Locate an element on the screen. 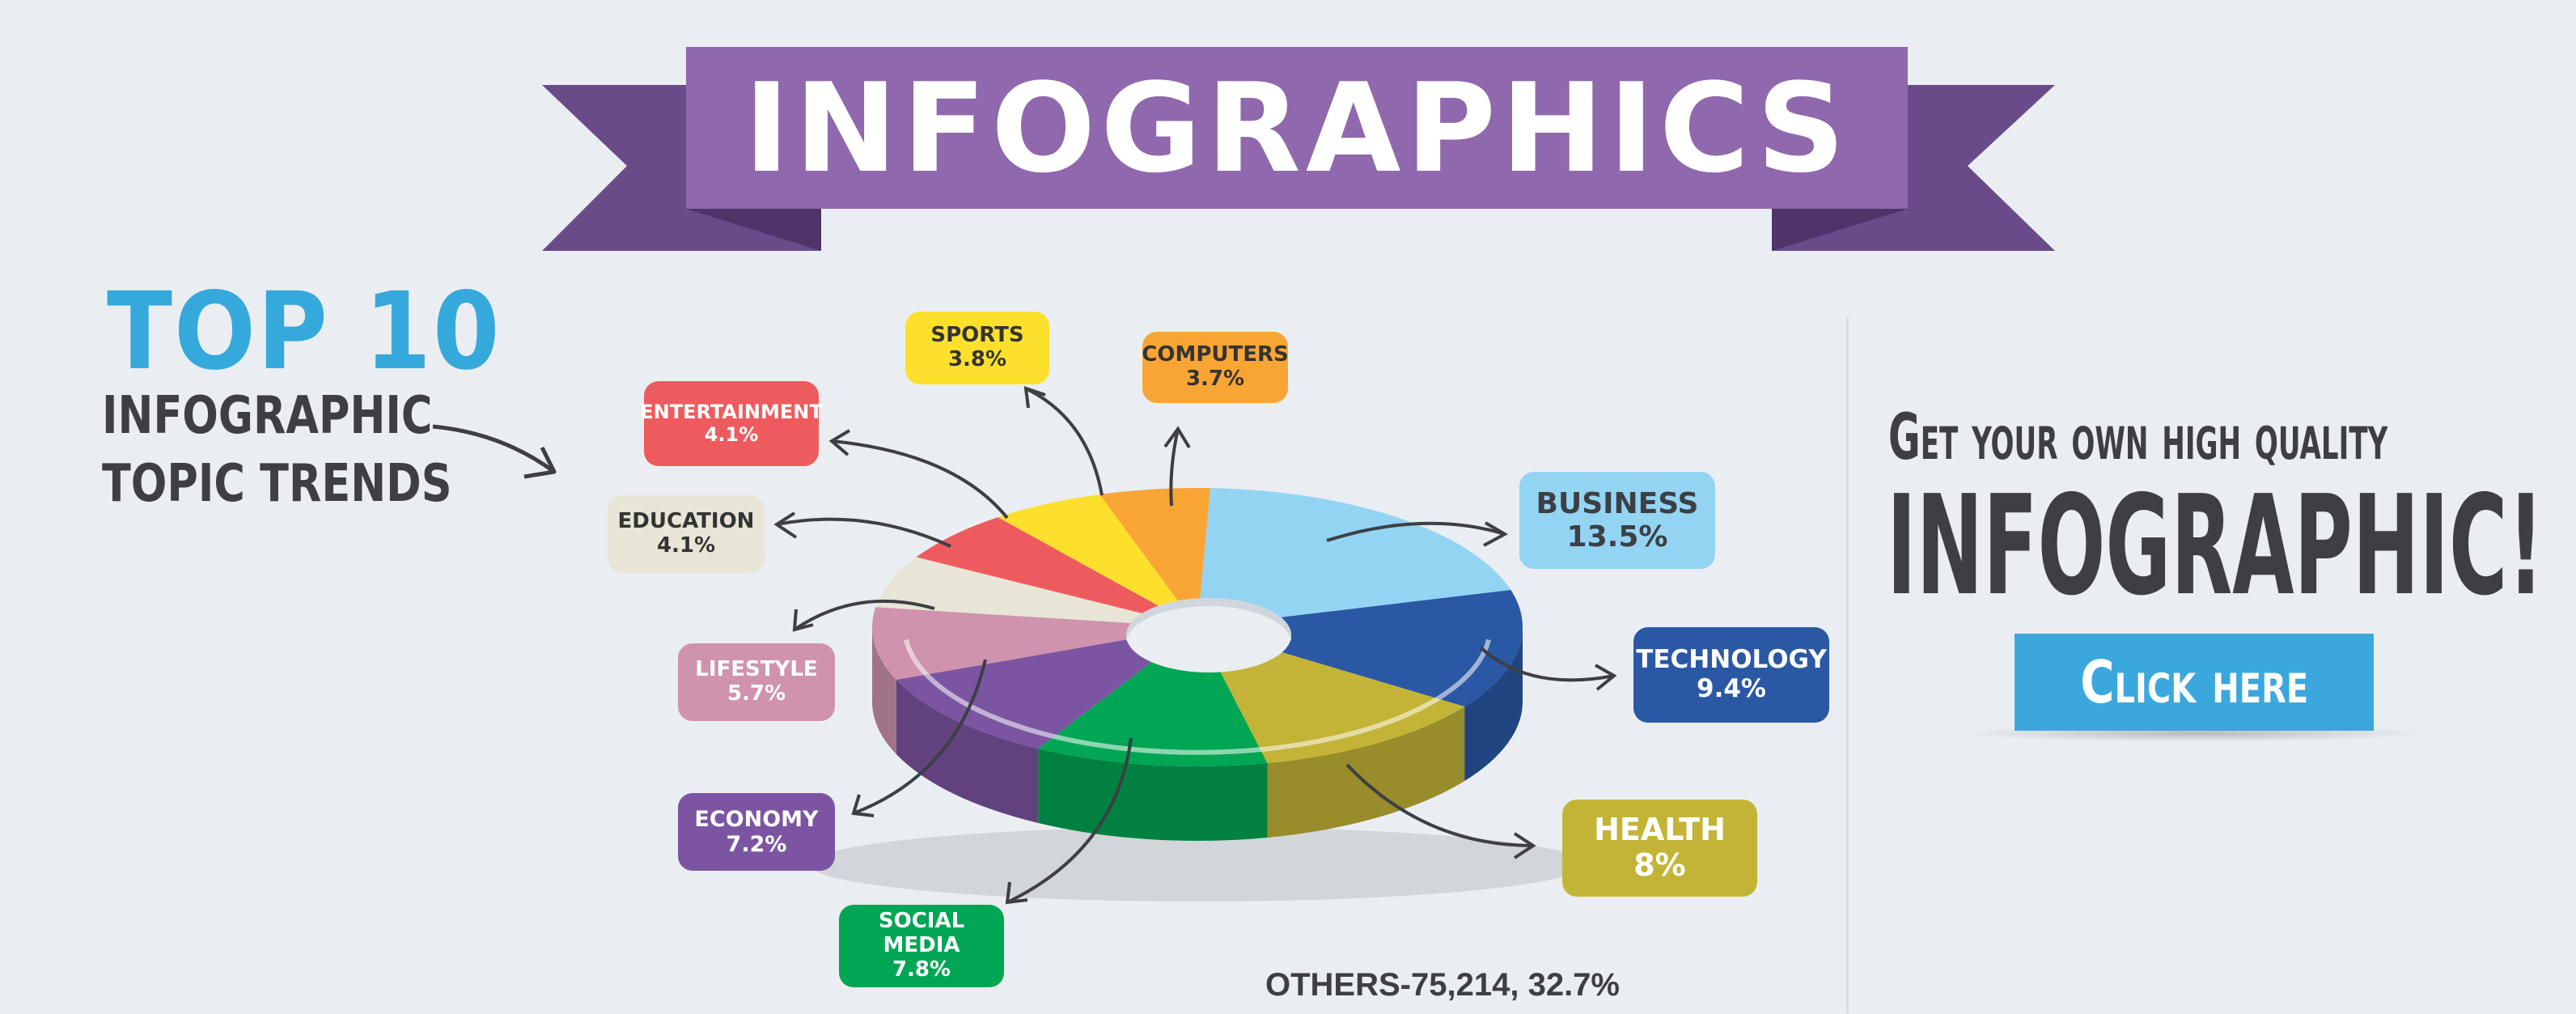 Image resolution: width=2576 pixels, height=1014 pixels. title-ribbon is located at coordinates (1298, 149).